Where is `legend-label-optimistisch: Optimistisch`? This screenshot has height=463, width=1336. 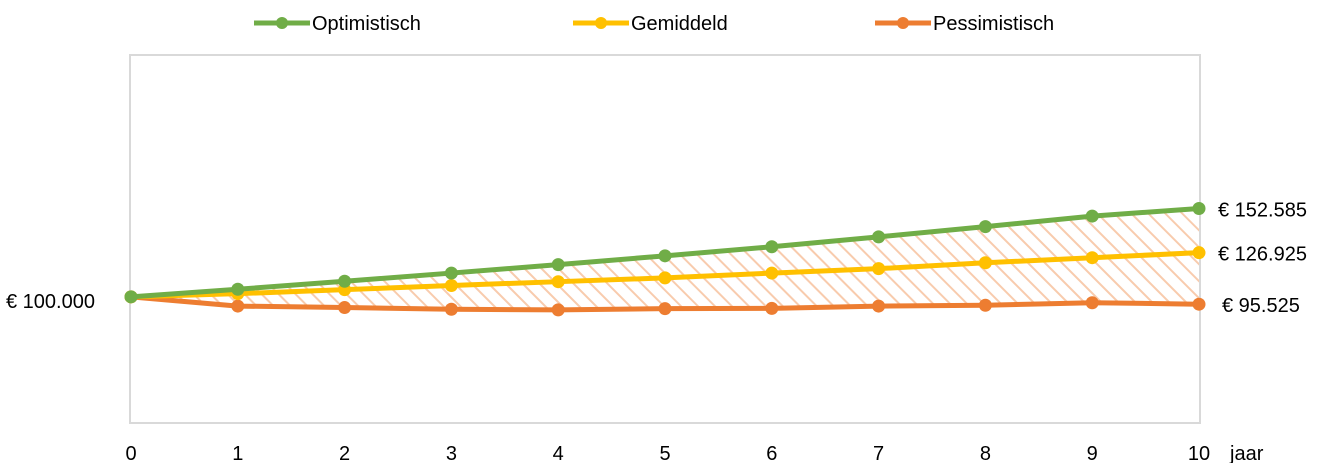
legend-label-optimistisch: Optimistisch is located at coordinates (366, 24).